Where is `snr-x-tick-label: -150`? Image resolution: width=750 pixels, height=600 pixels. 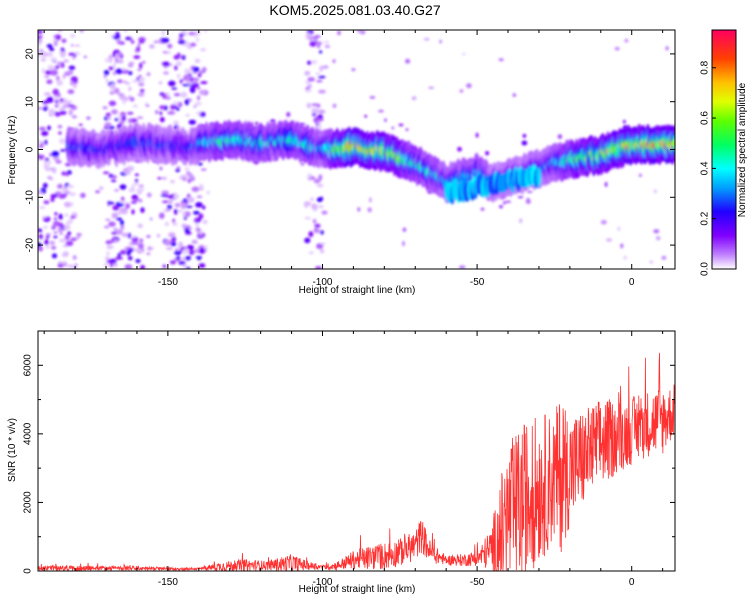
snr-x-tick-label: -150 is located at coordinates (168, 582).